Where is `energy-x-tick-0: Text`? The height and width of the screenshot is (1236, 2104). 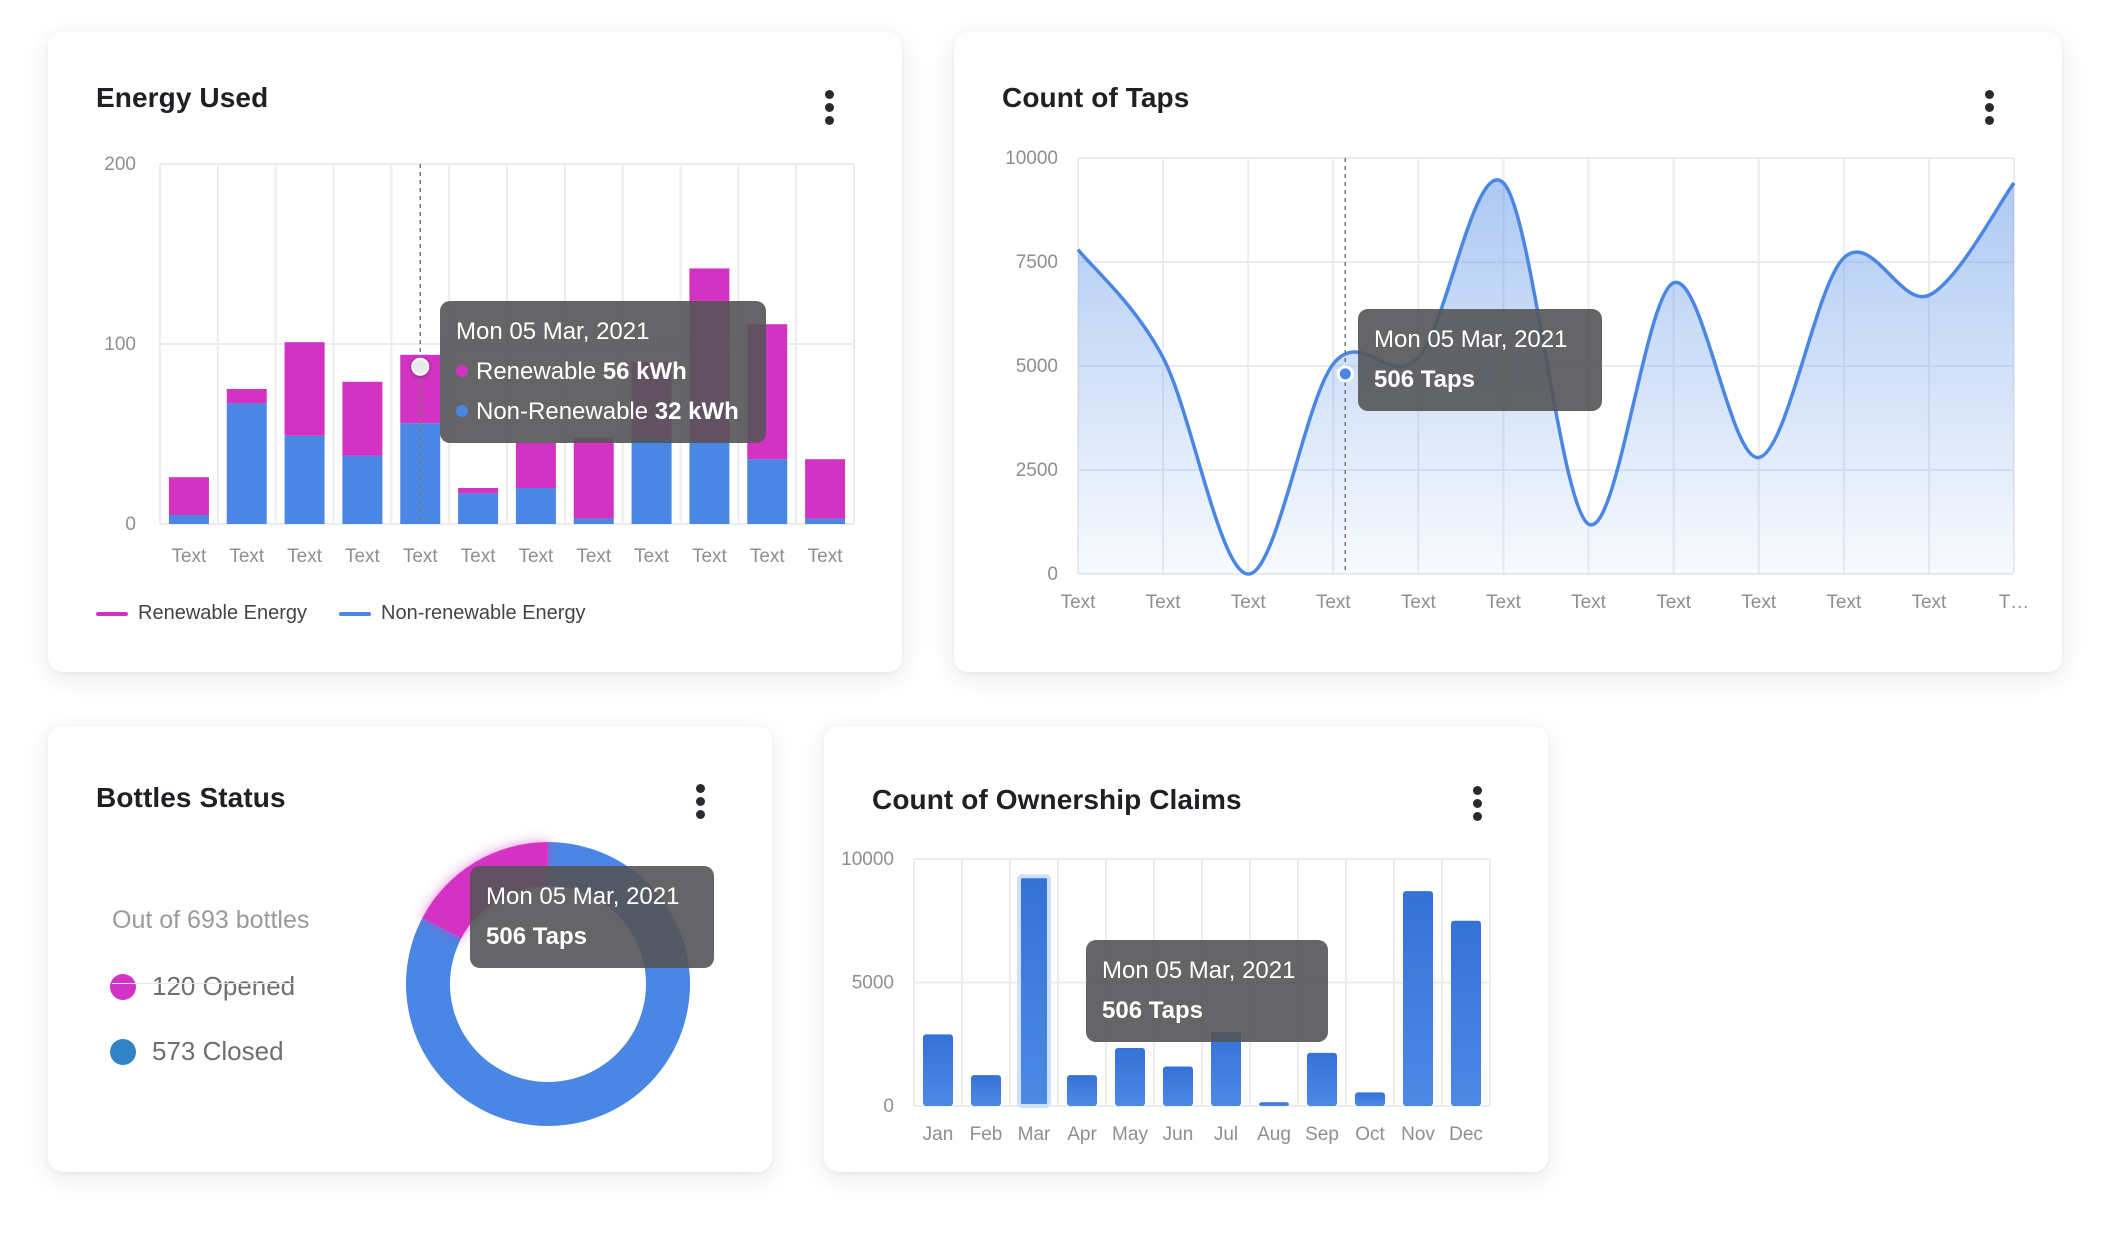
energy-x-tick-0: Text is located at coordinates (189, 556).